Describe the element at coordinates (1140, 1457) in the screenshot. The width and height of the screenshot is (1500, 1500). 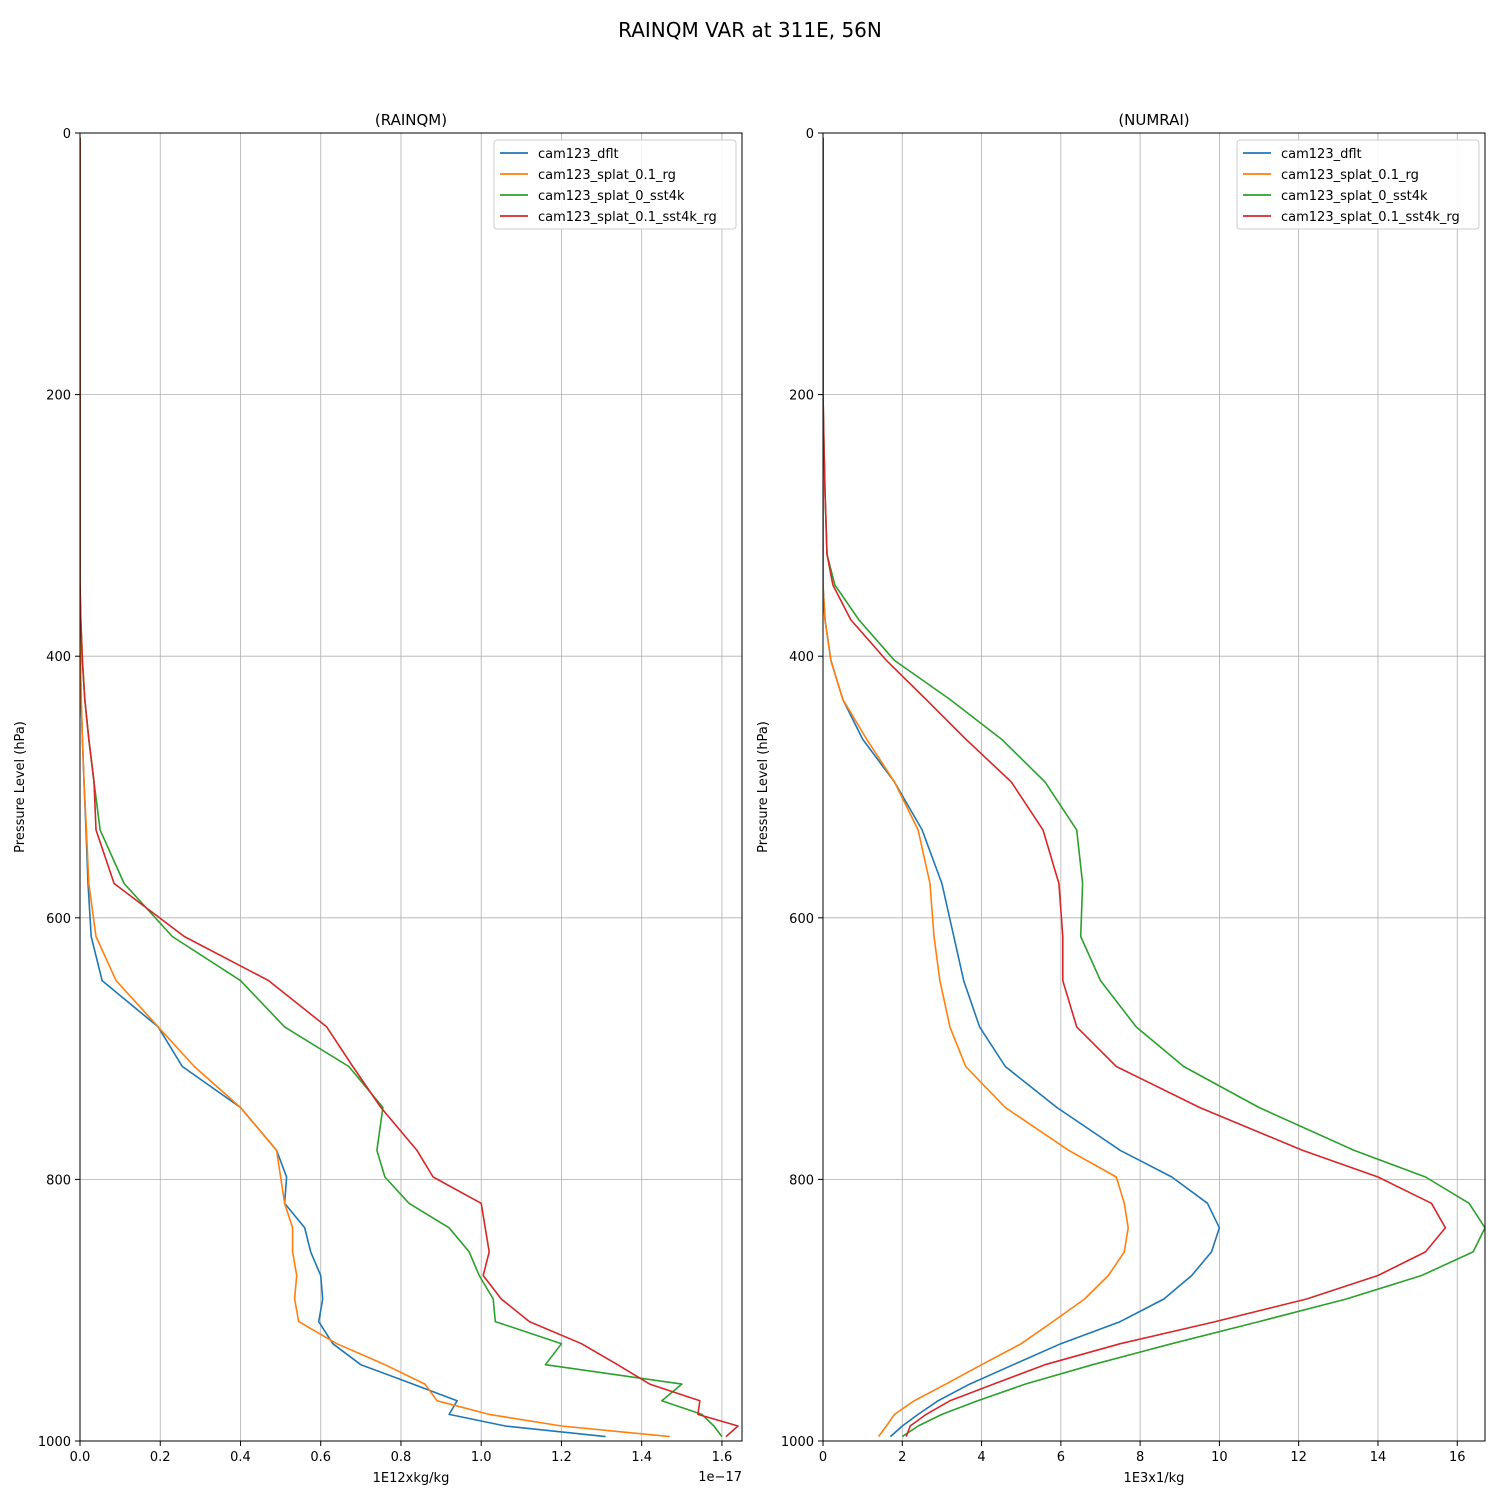
I see `x-tick-label: 8` at that location.